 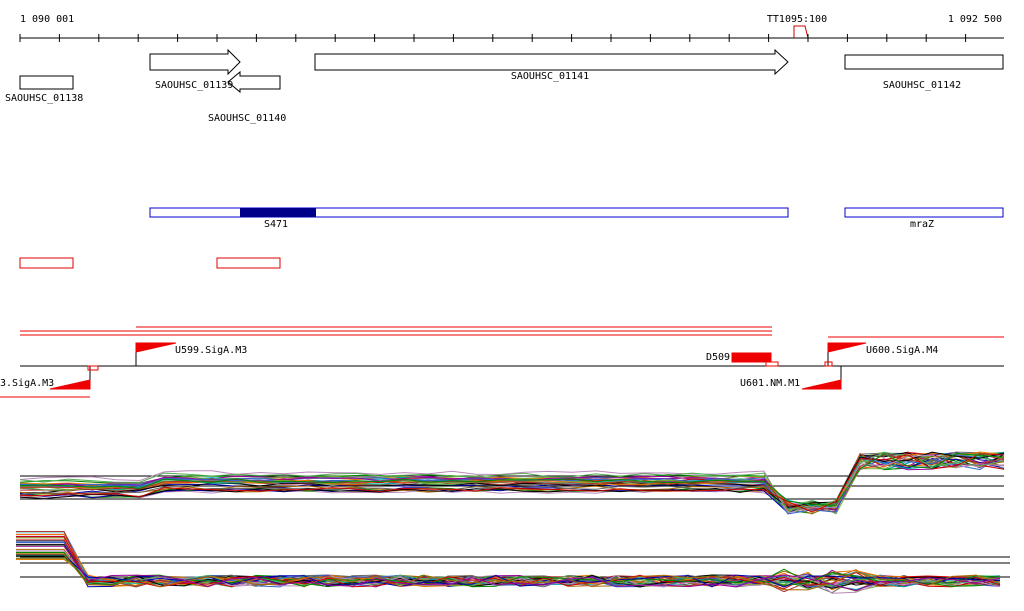 What do you see at coordinates (27, 383) in the screenshot?
I see `promoter-label: 3.SigA.M3` at bounding box center [27, 383].